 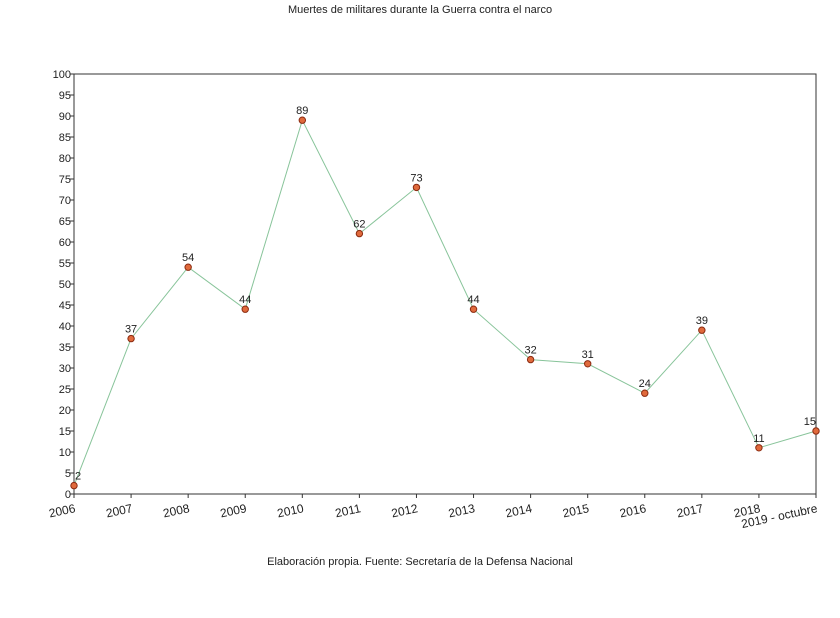 What do you see at coordinates (65, 201) in the screenshot?
I see `y-tick-label: 70` at bounding box center [65, 201].